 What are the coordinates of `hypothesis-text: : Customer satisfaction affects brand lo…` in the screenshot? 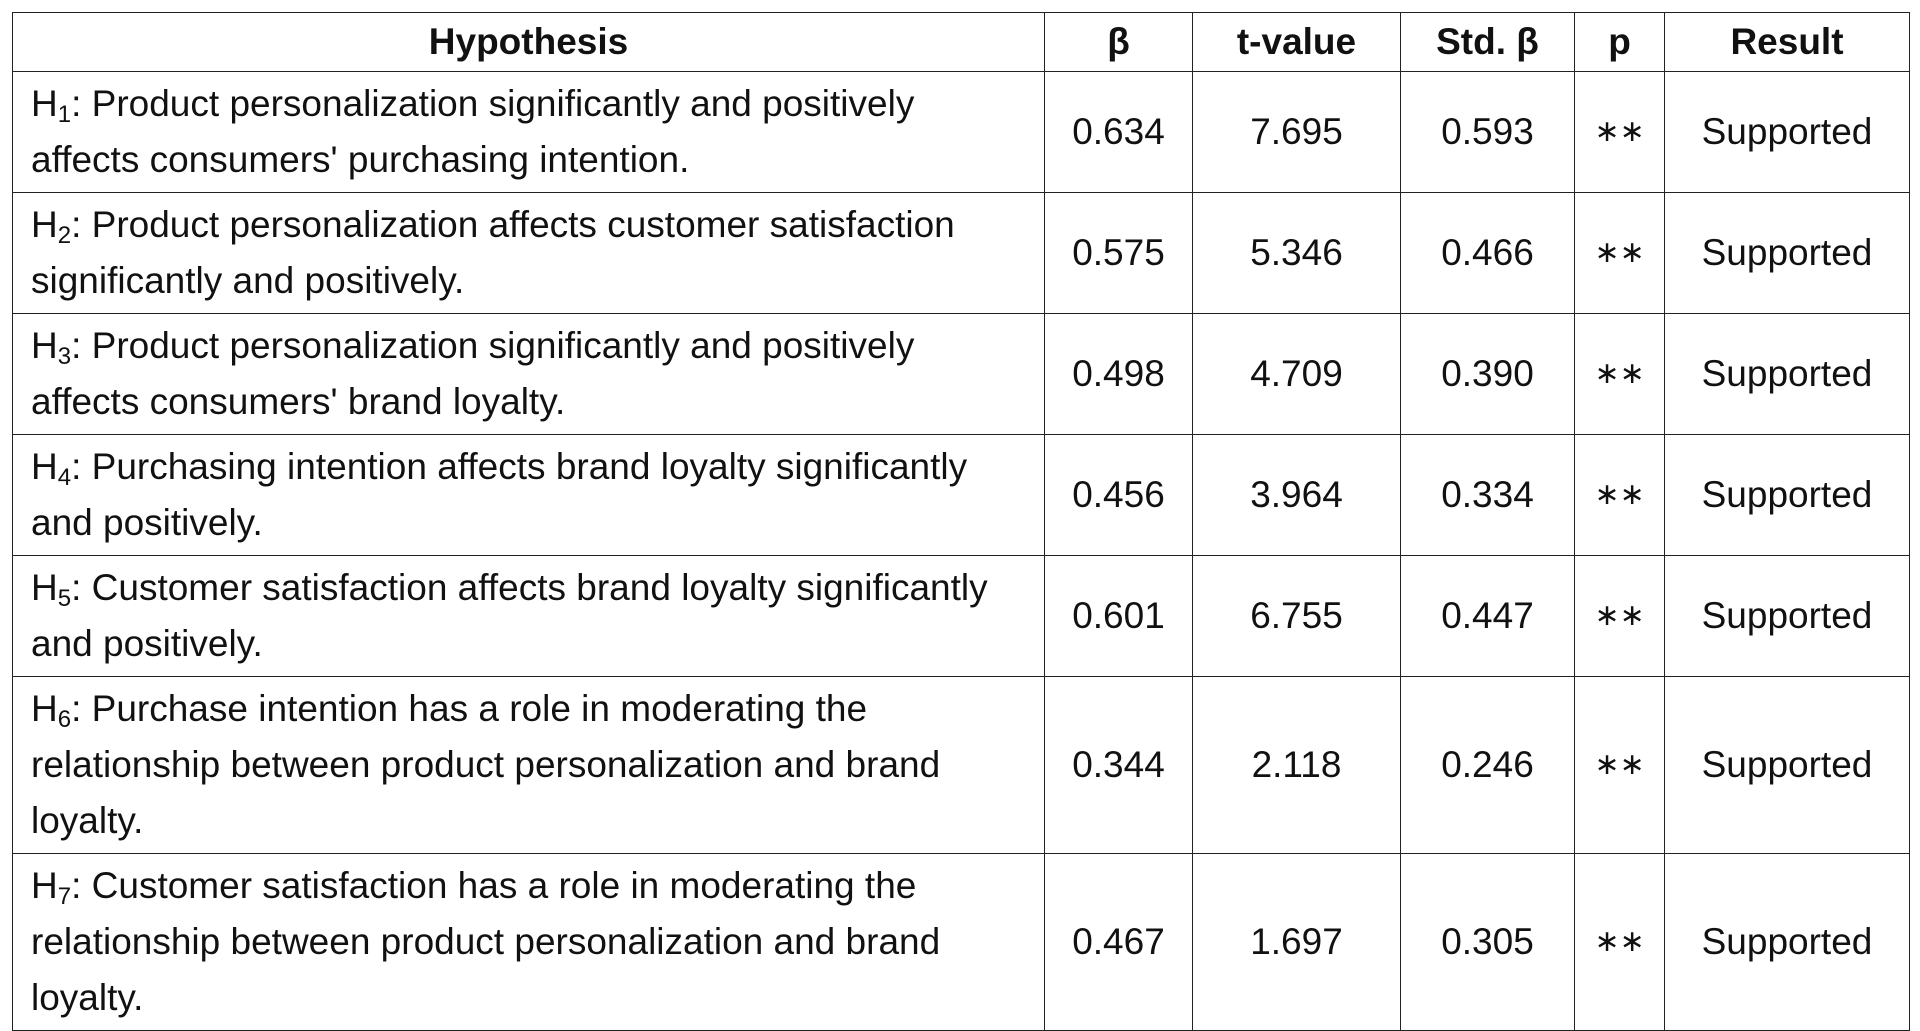 It's located at (509, 615).